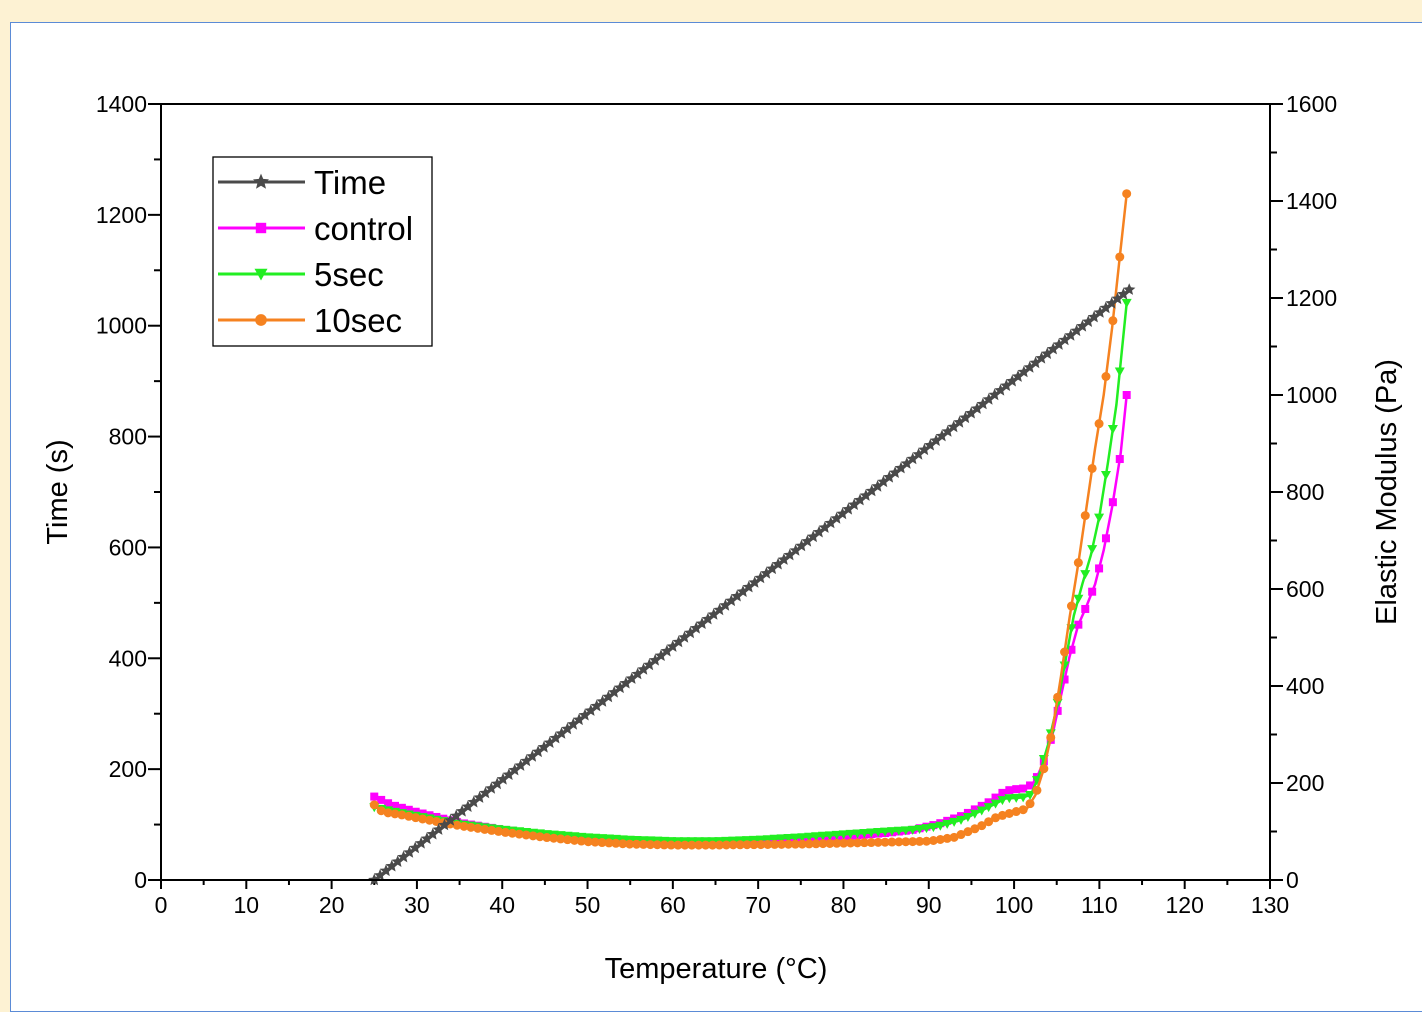  Describe the element at coordinates (758, 905) in the screenshot. I see `x-tick-label: 70` at that location.